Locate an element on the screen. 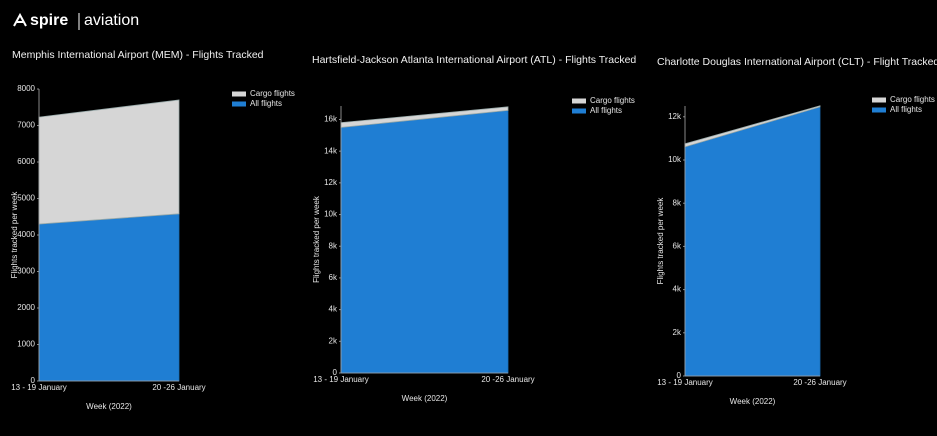 The height and width of the screenshot is (436, 937). y-tick-label: 8000 is located at coordinates (26, 88).